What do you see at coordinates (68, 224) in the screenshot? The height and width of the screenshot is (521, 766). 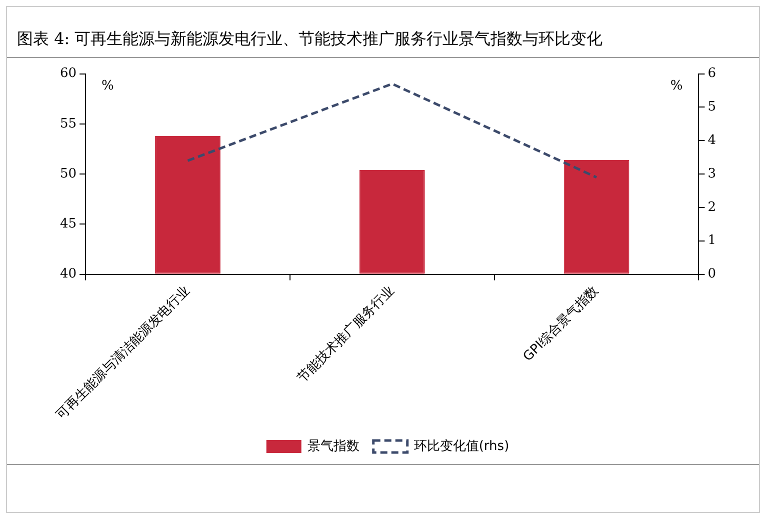 I see `y-tick-label: 45` at bounding box center [68, 224].